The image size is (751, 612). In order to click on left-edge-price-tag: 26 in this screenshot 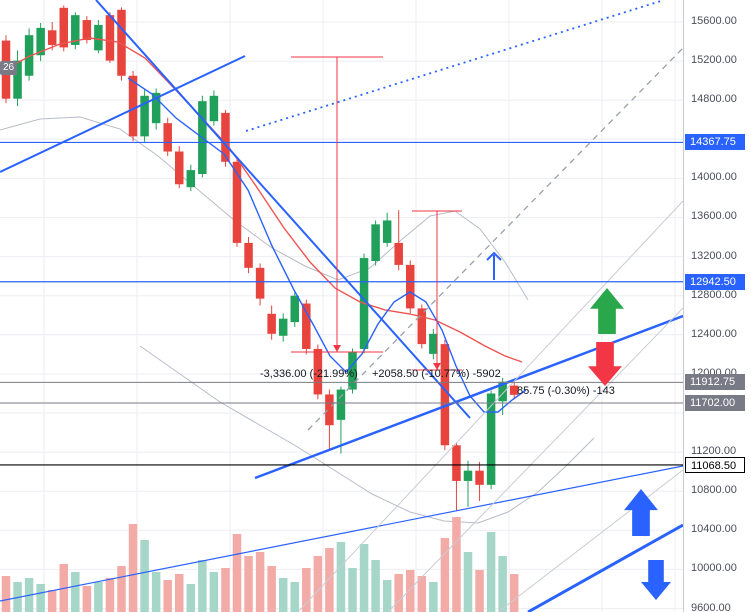, I will do `click(9, 68)`.